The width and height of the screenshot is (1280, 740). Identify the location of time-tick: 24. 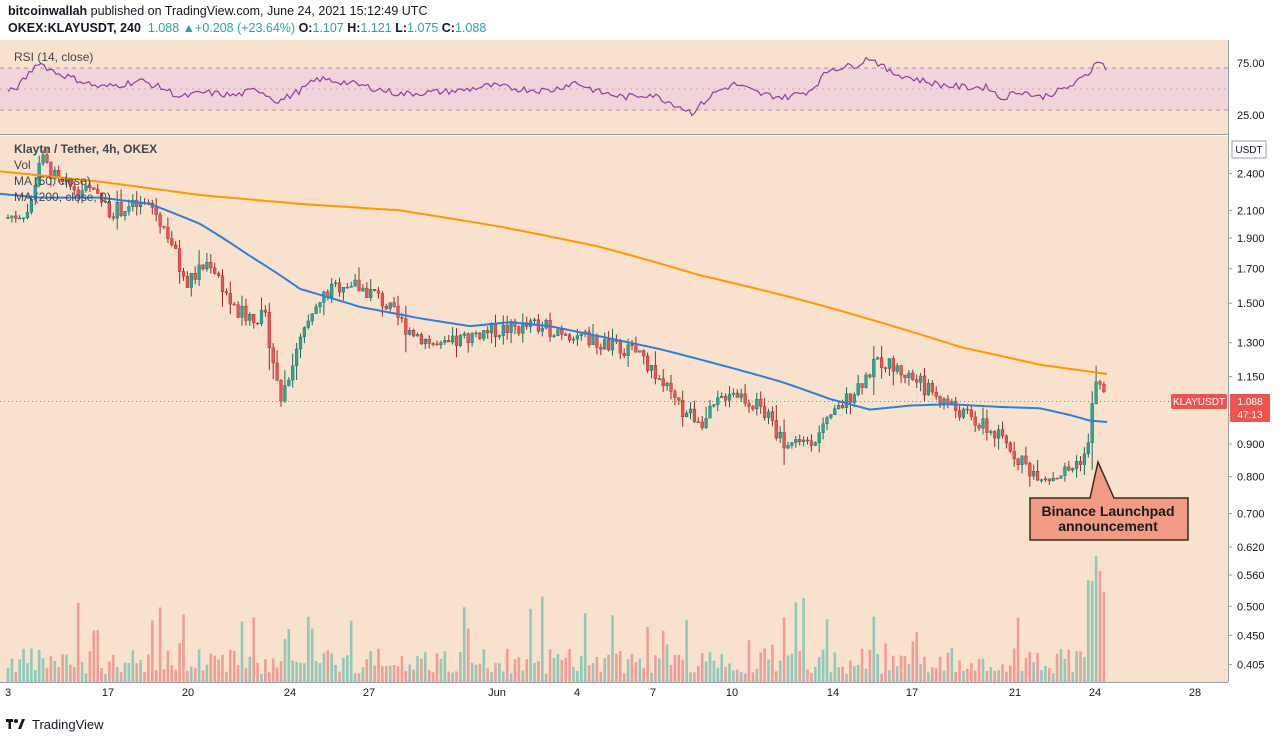
(1095, 693).